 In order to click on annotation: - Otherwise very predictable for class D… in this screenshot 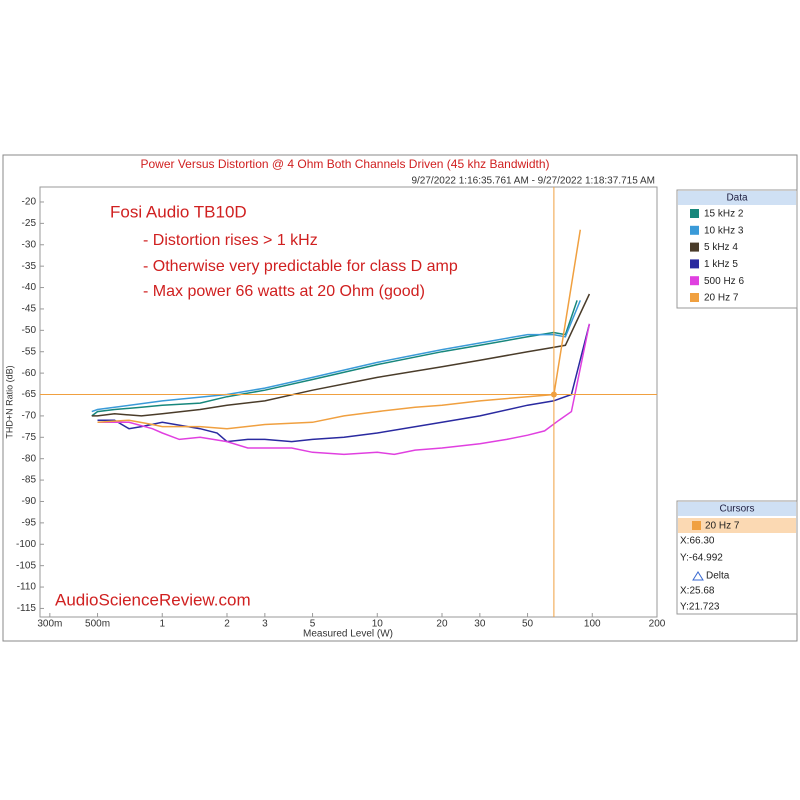, I will do `click(300, 266)`.